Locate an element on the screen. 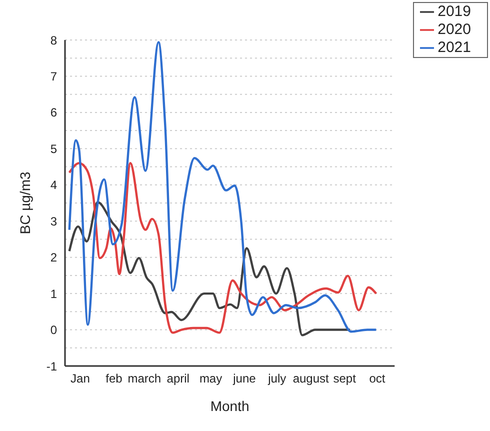  y-tick-label: 1 is located at coordinates (54, 293).